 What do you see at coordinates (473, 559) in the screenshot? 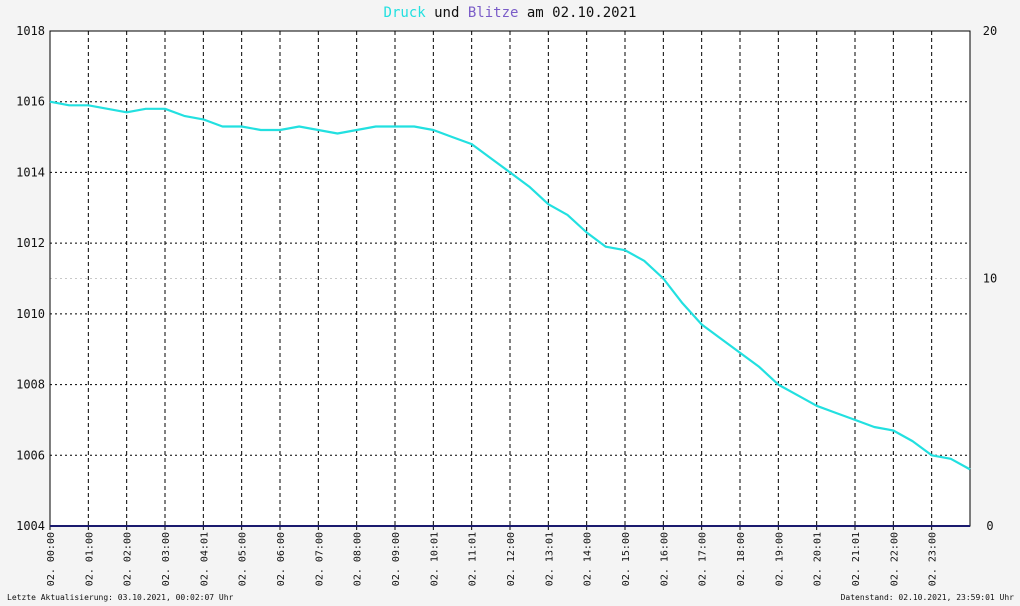
I see `x-tick-label: 02. 11:01` at bounding box center [473, 559].